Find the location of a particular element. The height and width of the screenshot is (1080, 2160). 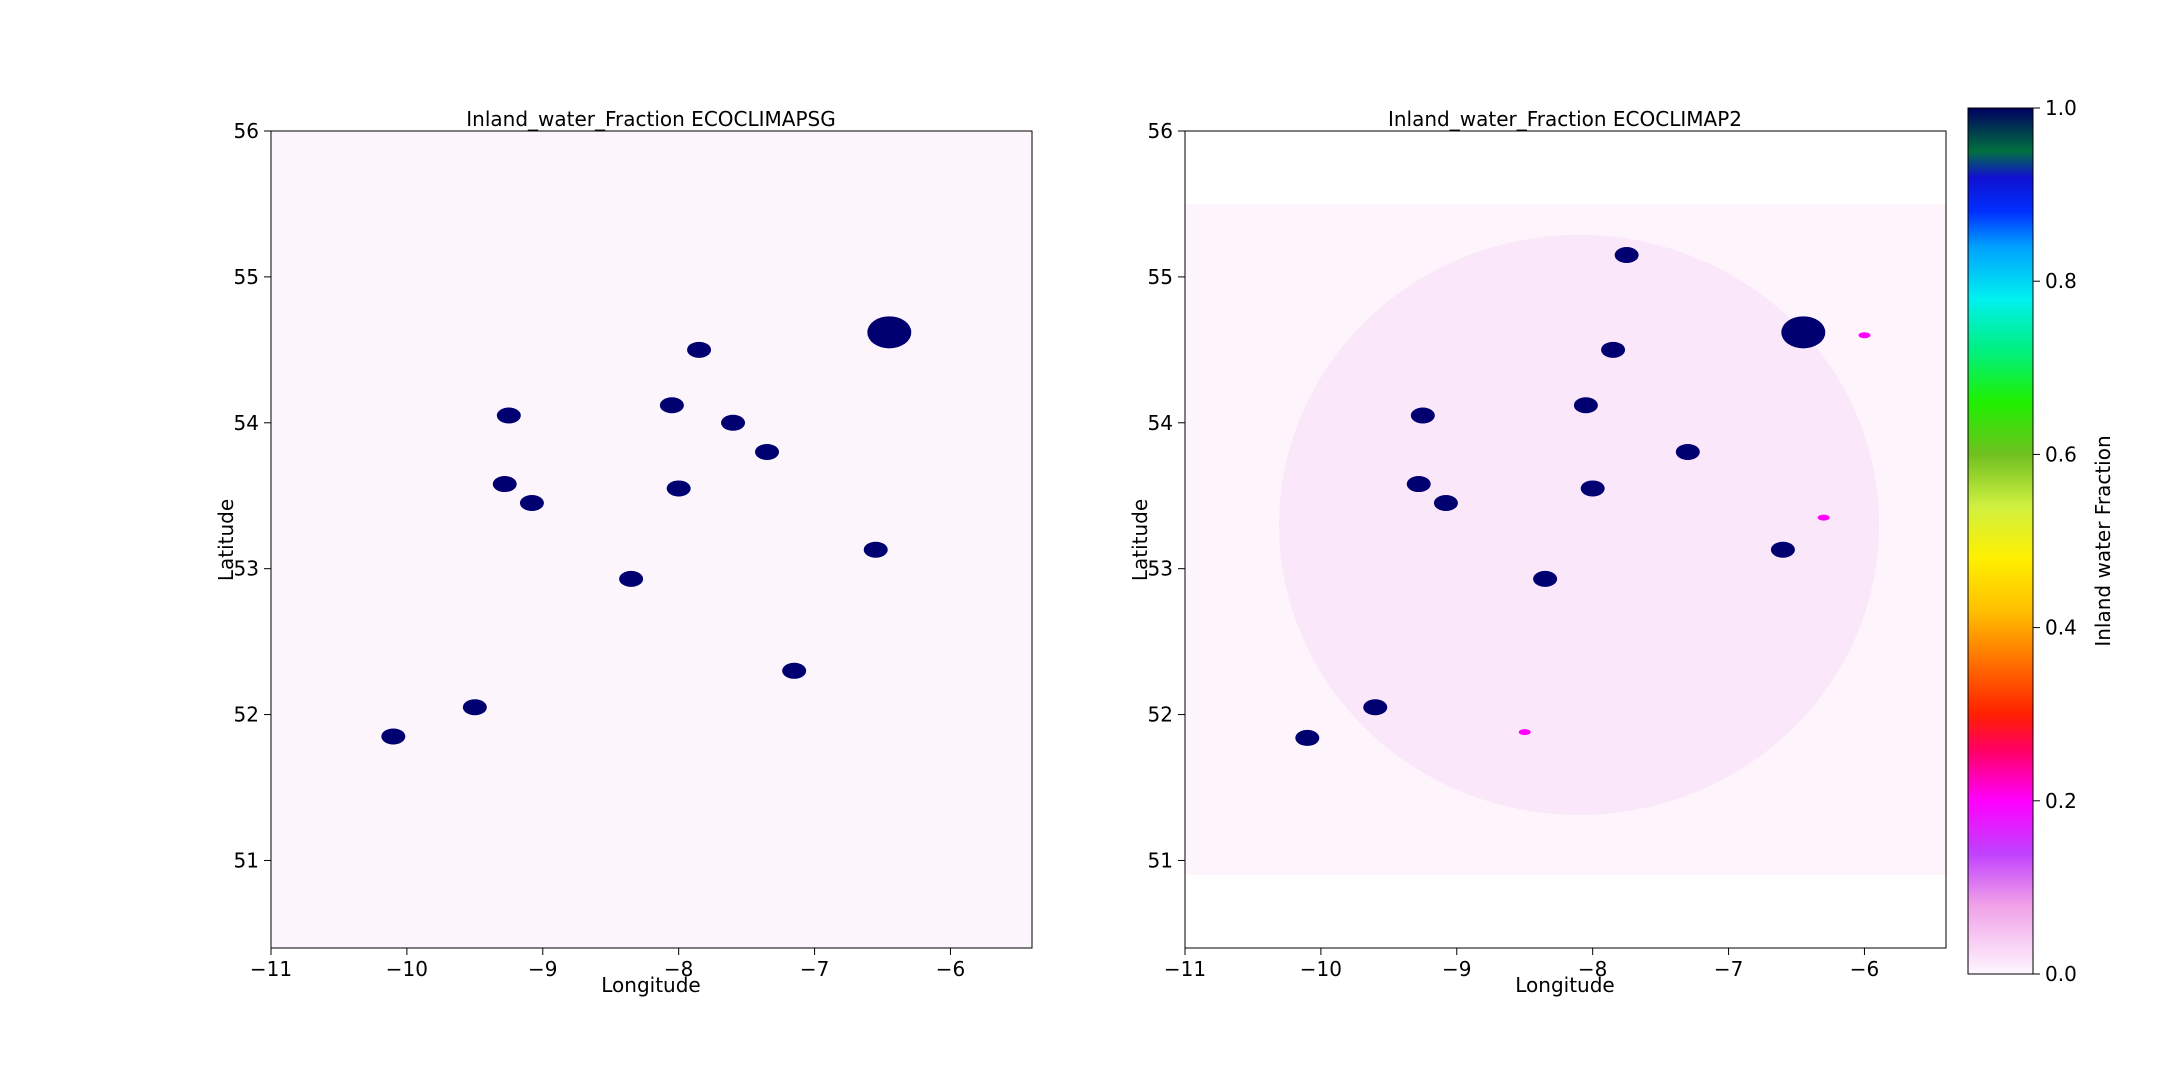

right-chart-title: Inland_water_Fraction ECOCLIMAP2 is located at coordinates (1565, 119).